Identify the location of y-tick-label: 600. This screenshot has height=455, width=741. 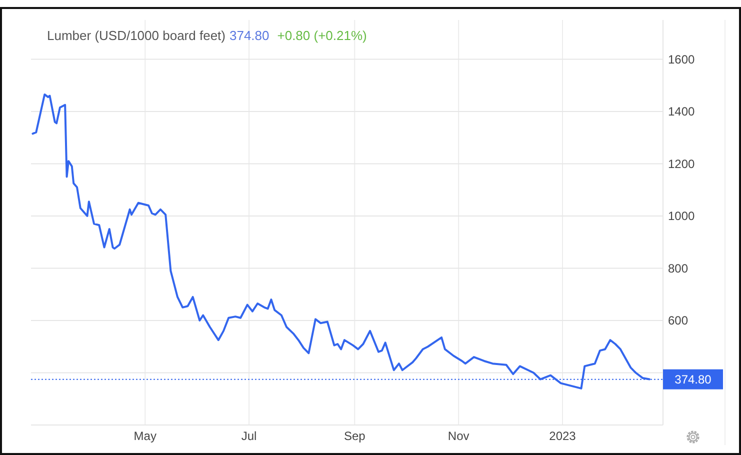
(678, 321).